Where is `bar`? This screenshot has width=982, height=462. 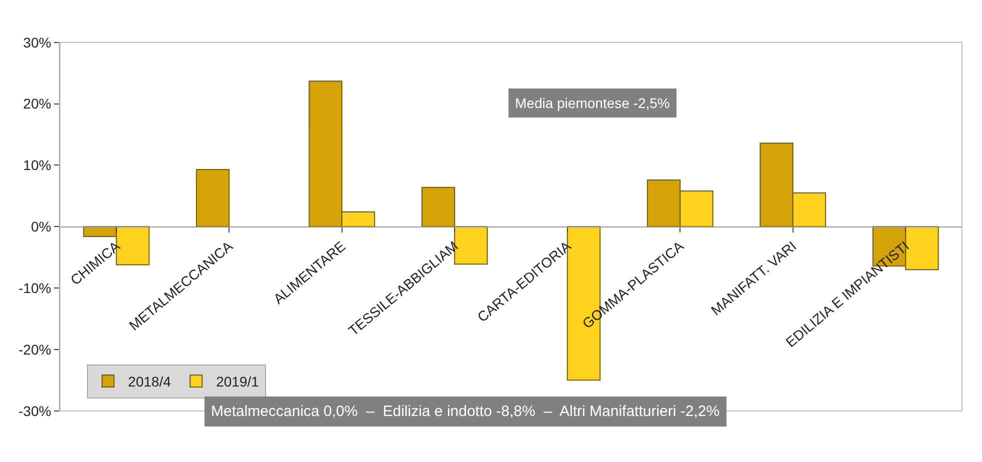
bar is located at coordinates (213, 198).